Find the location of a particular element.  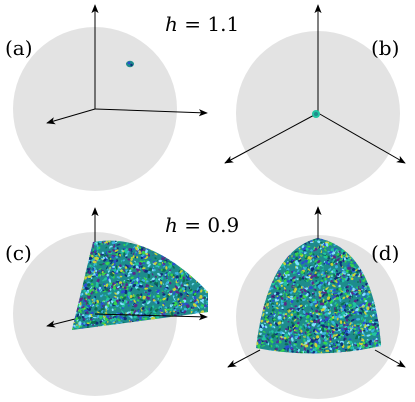

panel-label-a: (a) is located at coordinates (19, 48).